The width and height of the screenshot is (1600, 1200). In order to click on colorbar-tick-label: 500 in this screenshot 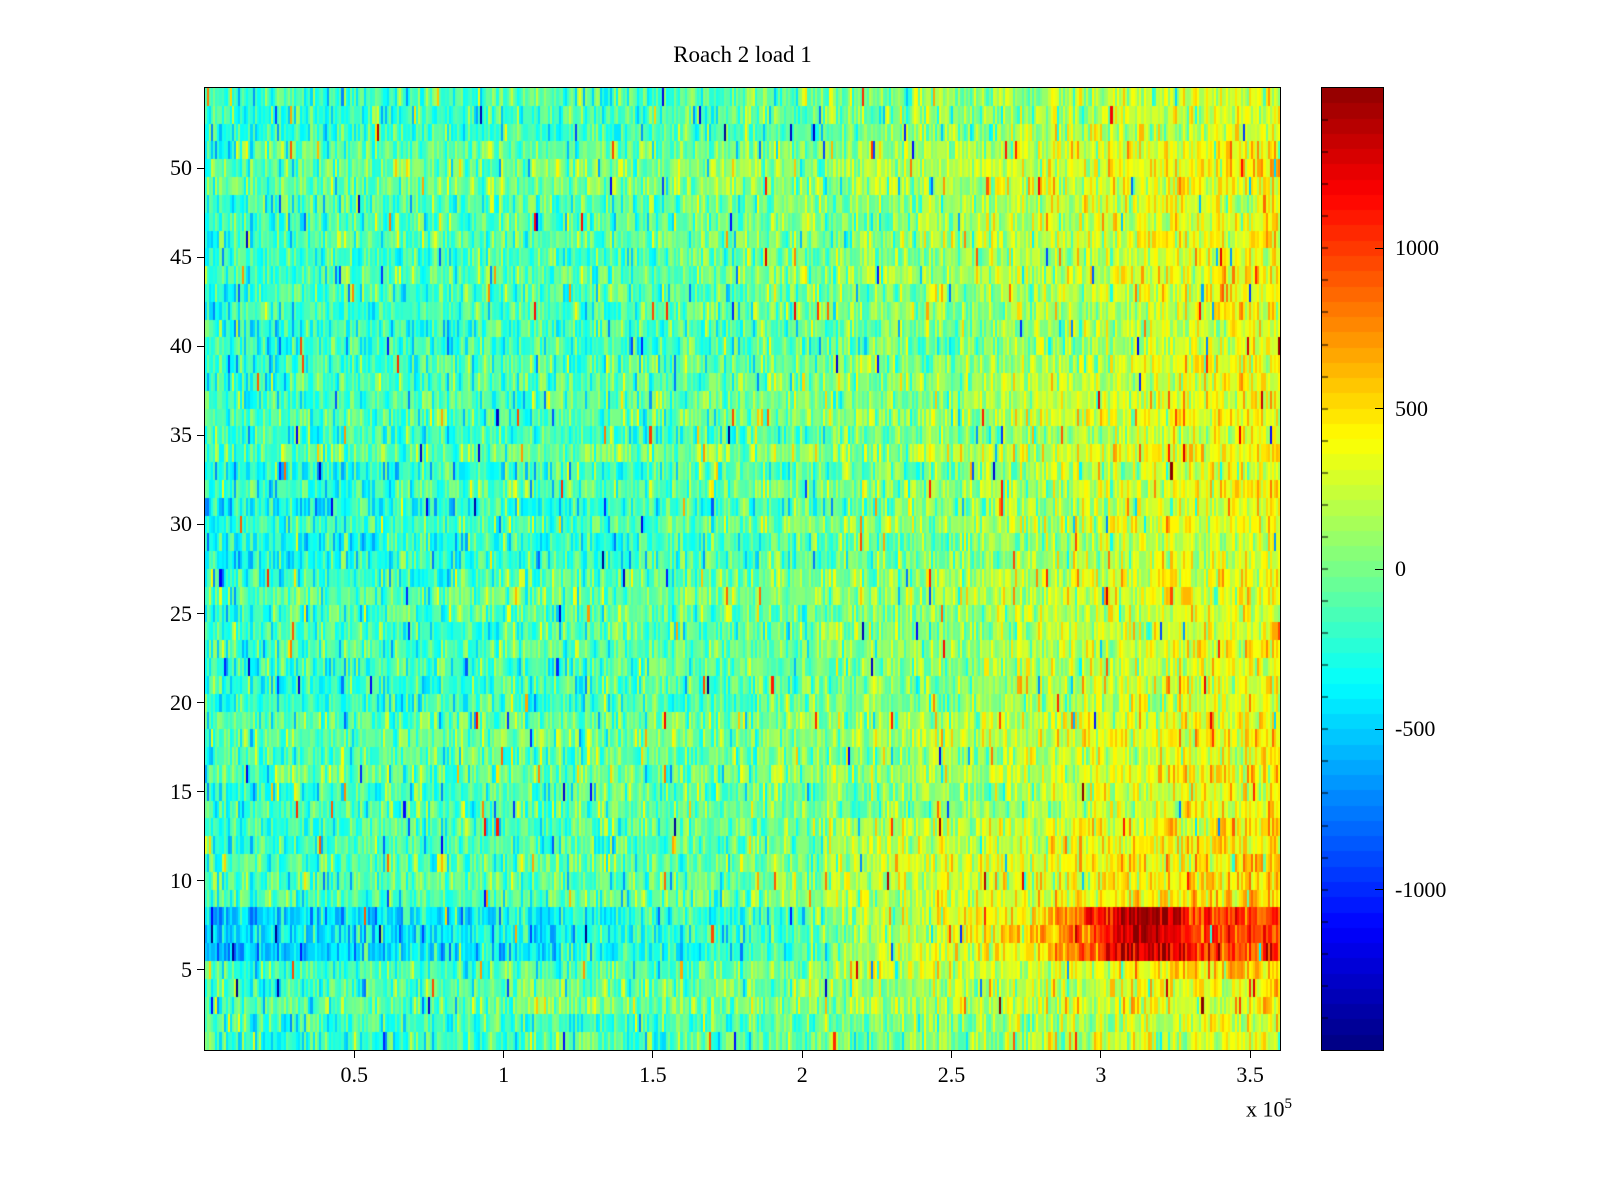, I will do `click(1411, 408)`.